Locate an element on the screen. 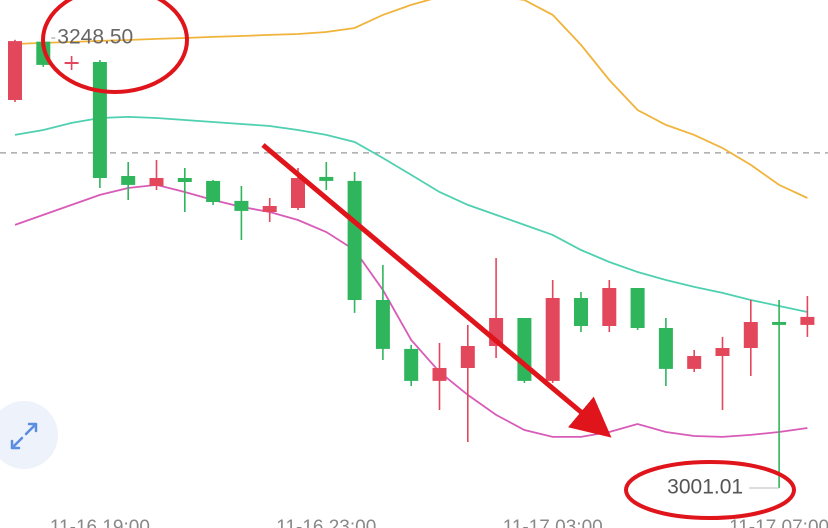 Image resolution: width=828 pixels, height=528 pixels. min-label: 3001.01 is located at coordinates (705, 487).